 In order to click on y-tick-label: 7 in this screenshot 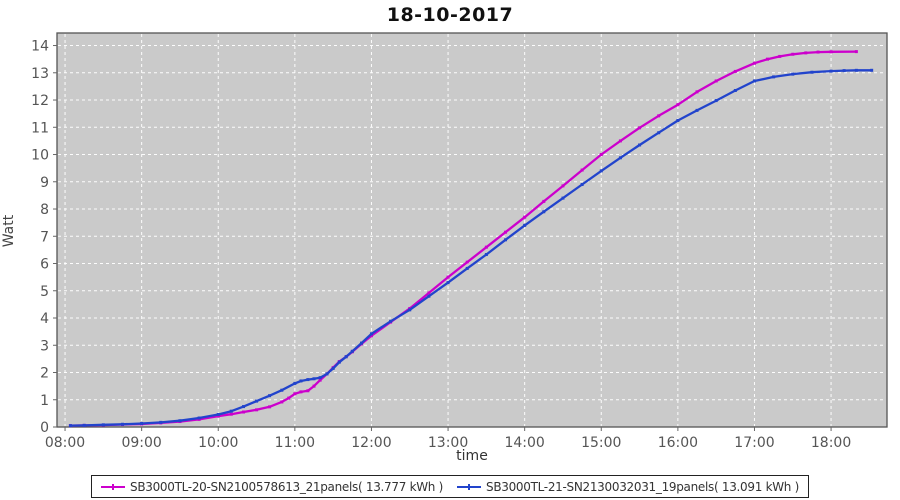, I will do `click(44, 237)`.